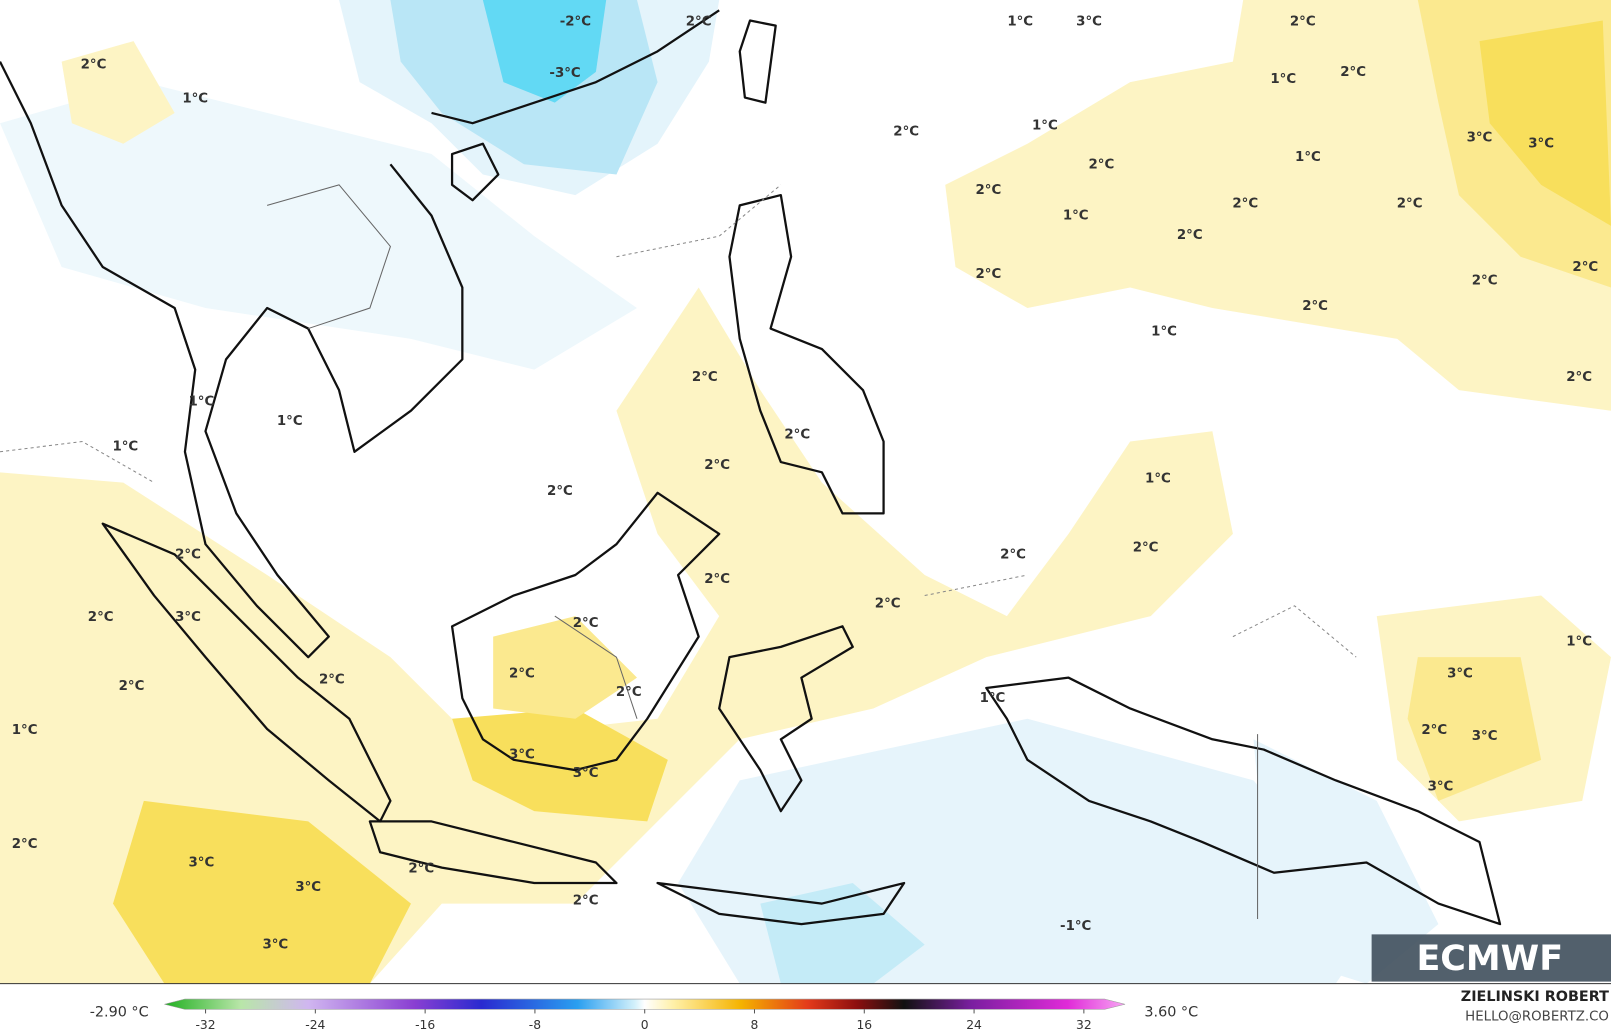 Image resolution: width=1611 pixels, height=1035 pixels. Describe the element at coordinates (645, 1015) in the screenshot. I see `colorbar: -32 -24 -16 -8 0 8 16 24 32` at that location.